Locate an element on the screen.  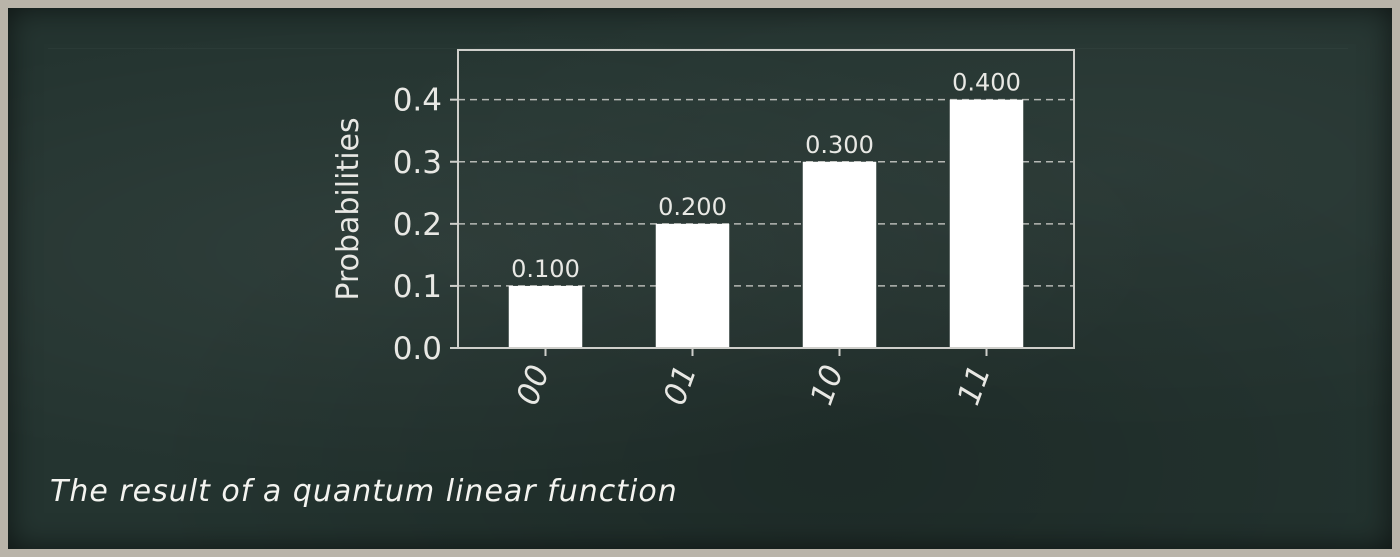
x-tick-label-01: 01 is located at coordinates (680, 384).